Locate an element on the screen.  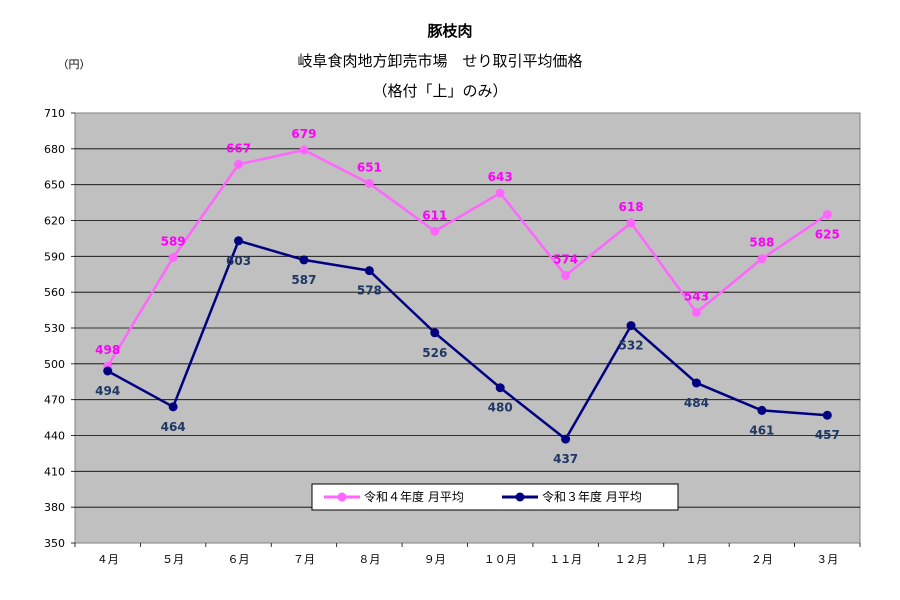
x-tick-label: ９月 is located at coordinates (435, 559).